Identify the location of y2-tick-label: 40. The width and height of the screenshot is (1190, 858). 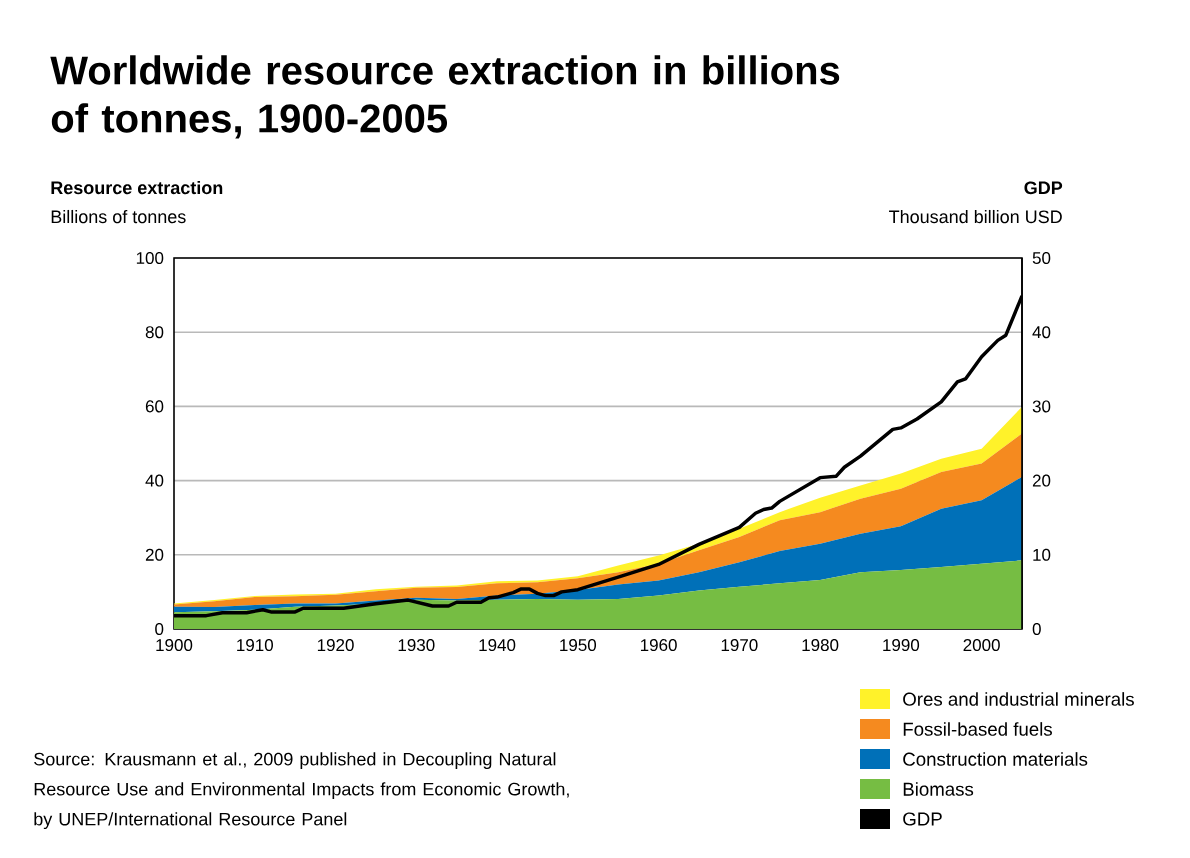
(1041, 332).